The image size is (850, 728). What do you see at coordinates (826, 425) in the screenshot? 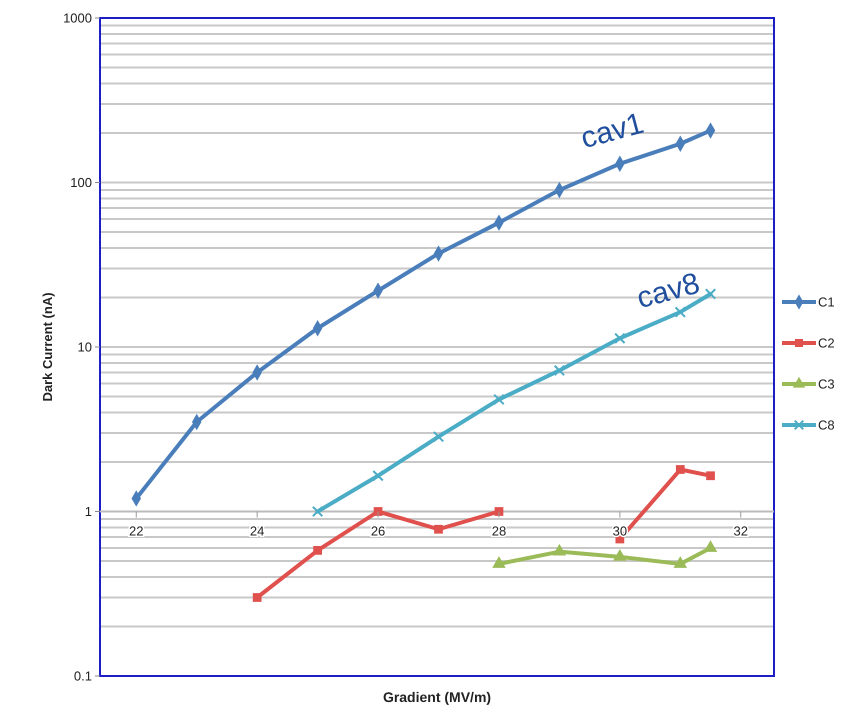
I see `legend-label: C8` at bounding box center [826, 425].